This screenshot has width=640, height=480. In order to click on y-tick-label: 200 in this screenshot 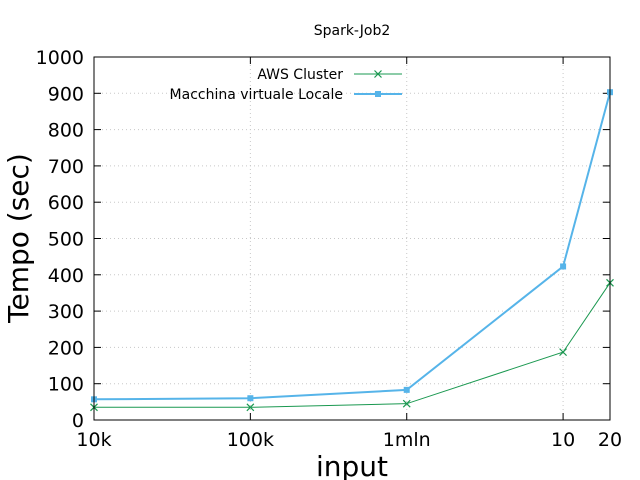, I will do `click(66, 348)`.